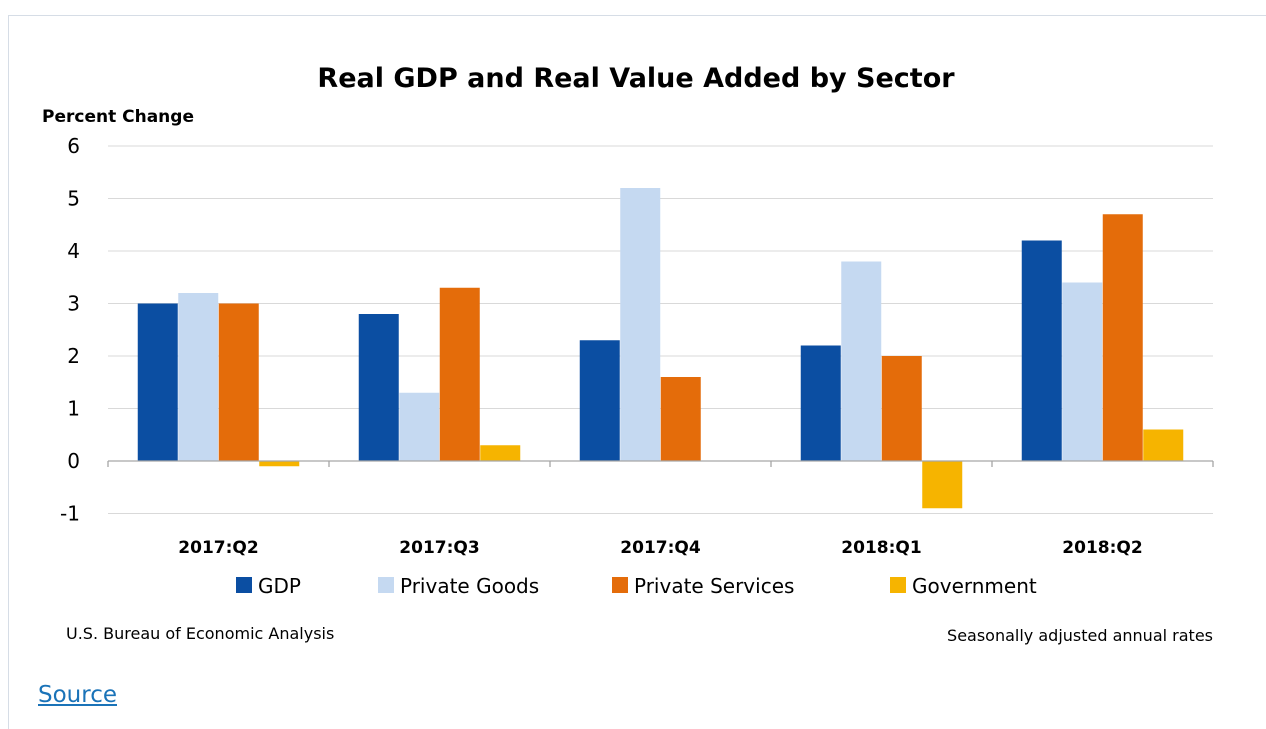  Describe the element at coordinates (73, 199) in the screenshot. I see `y-tick-label: 5` at that location.